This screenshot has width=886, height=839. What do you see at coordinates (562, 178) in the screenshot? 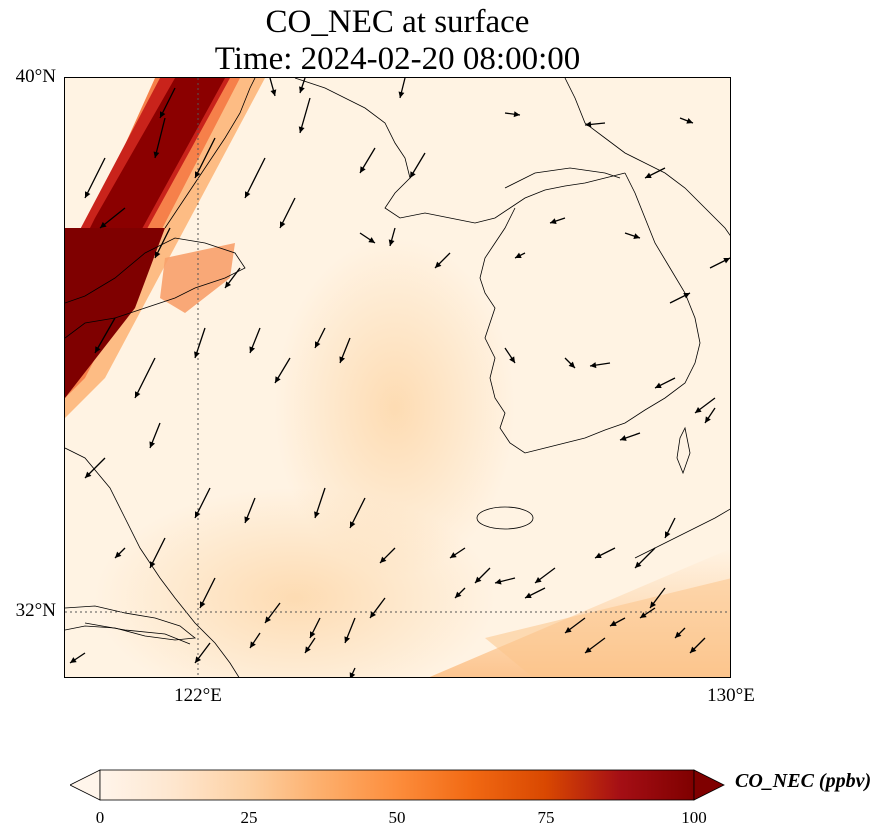
I see `border-river` at bounding box center [562, 178].